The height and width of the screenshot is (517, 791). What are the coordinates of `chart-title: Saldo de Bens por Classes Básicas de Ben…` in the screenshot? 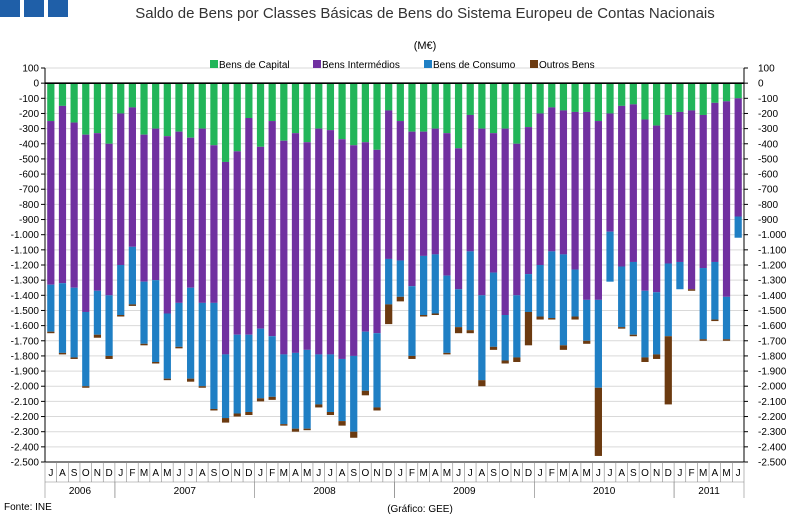 It's located at (425, 13).